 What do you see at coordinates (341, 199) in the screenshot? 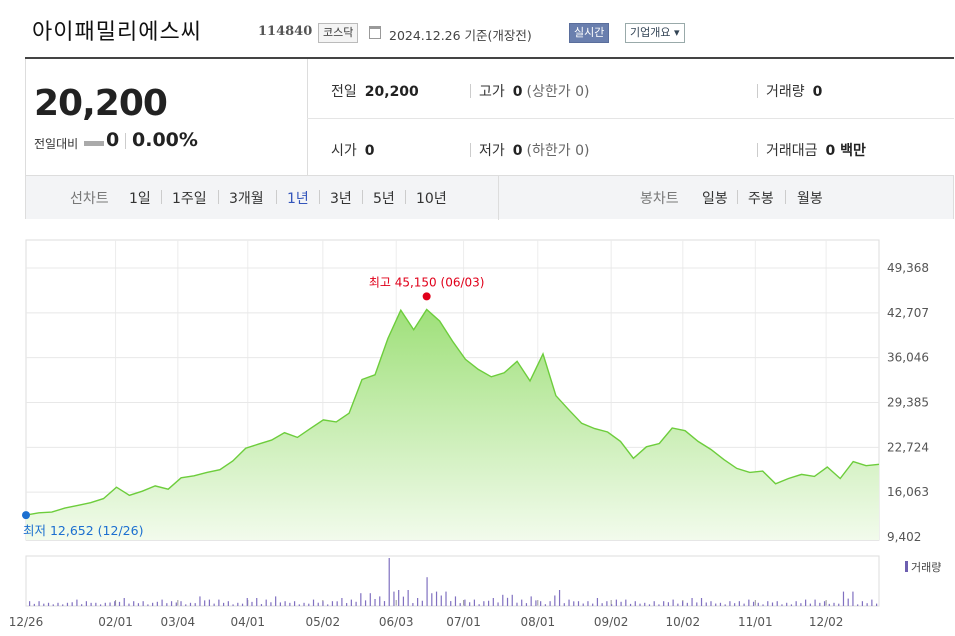
I see `tab-3year: 3년` at bounding box center [341, 199].